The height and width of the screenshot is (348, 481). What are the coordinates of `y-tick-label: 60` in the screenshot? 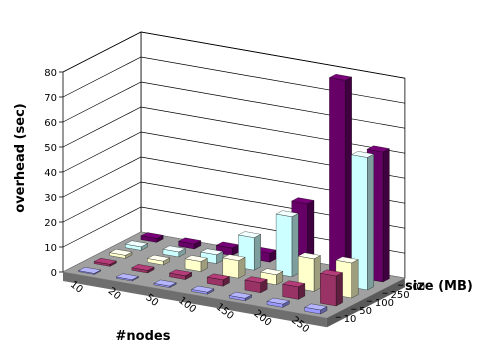 It's located at (50, 123).